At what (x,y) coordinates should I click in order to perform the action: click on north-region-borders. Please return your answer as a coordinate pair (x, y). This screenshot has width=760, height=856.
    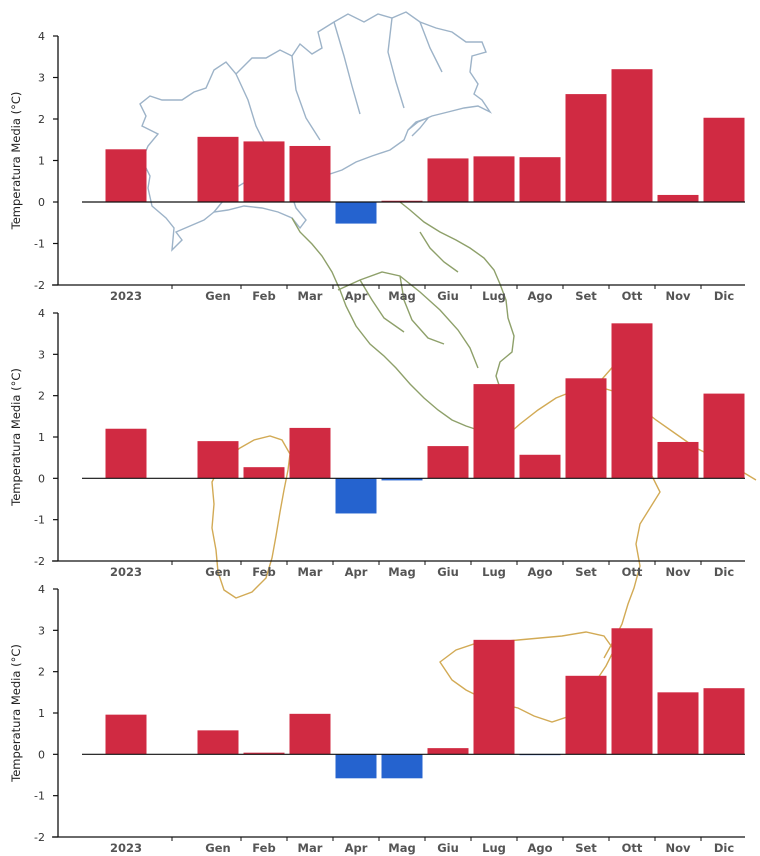
    Looking at the image, I should click on (328, 115).